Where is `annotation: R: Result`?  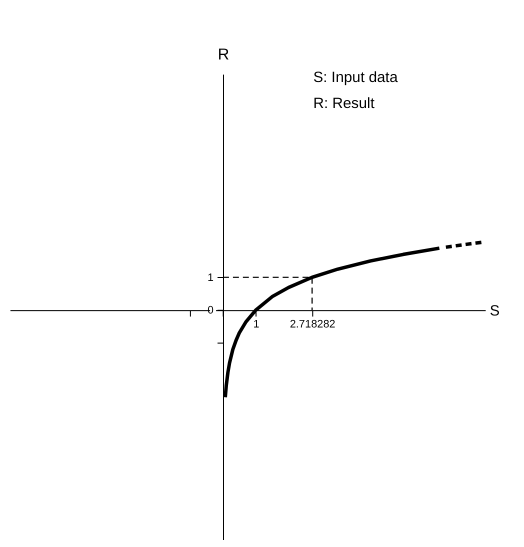
annotation: R: Result is located at coordinates (344, 104).